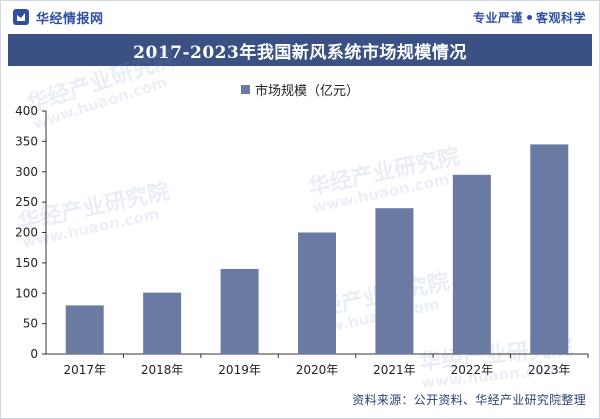 This screenshot has width=600, height=419. Describe the element at coordinates (497, 18) in the screenshot. I see `slogan-left: 专业严谨` at that location.